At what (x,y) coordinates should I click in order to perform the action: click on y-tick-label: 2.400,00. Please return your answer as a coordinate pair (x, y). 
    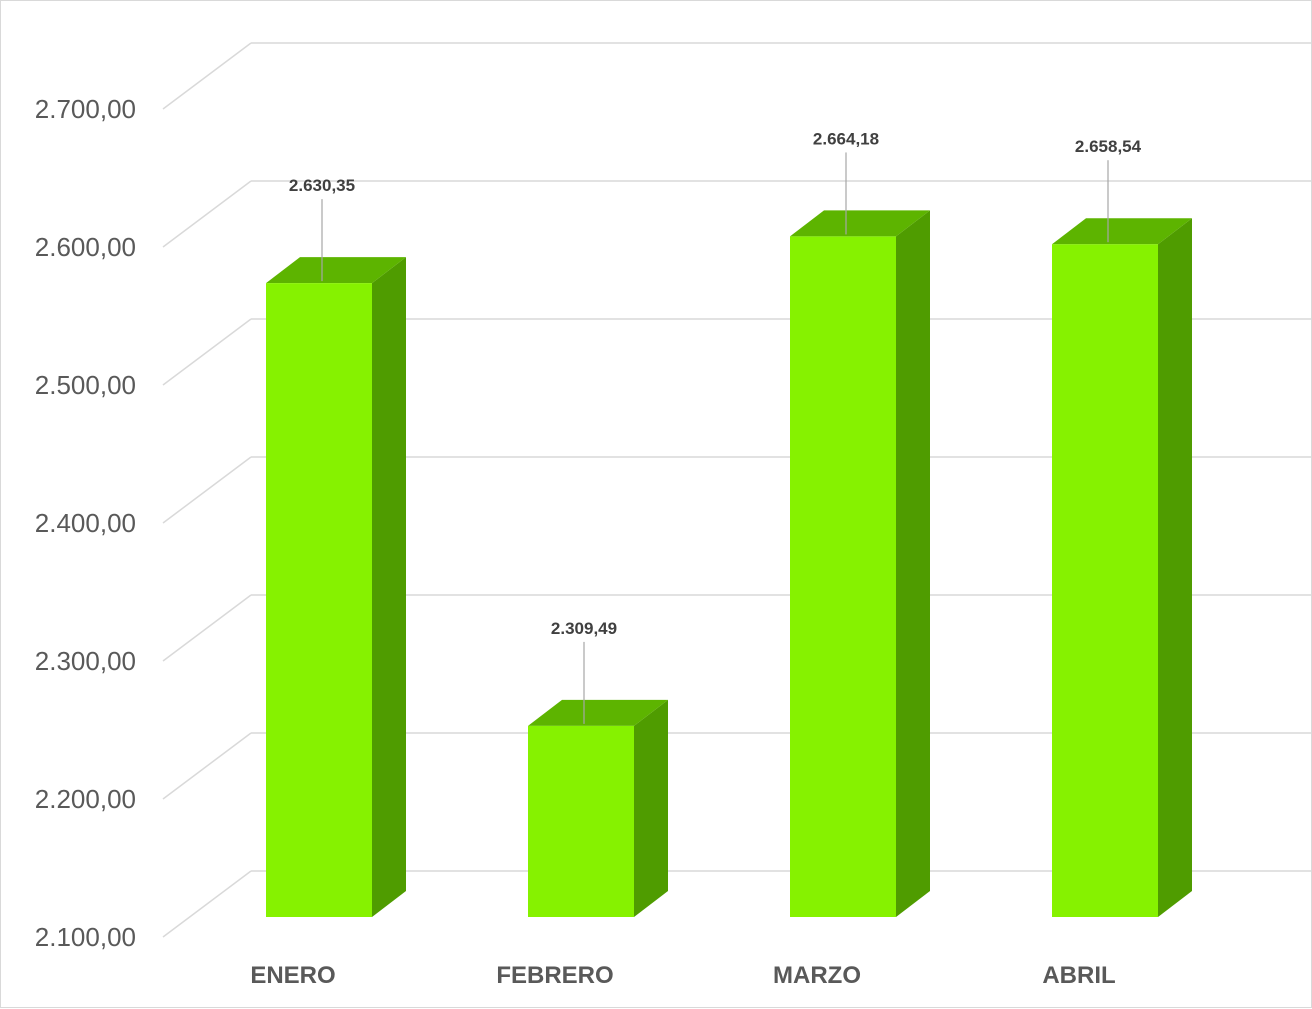
    Looking at the image, I should click on (85, 523).